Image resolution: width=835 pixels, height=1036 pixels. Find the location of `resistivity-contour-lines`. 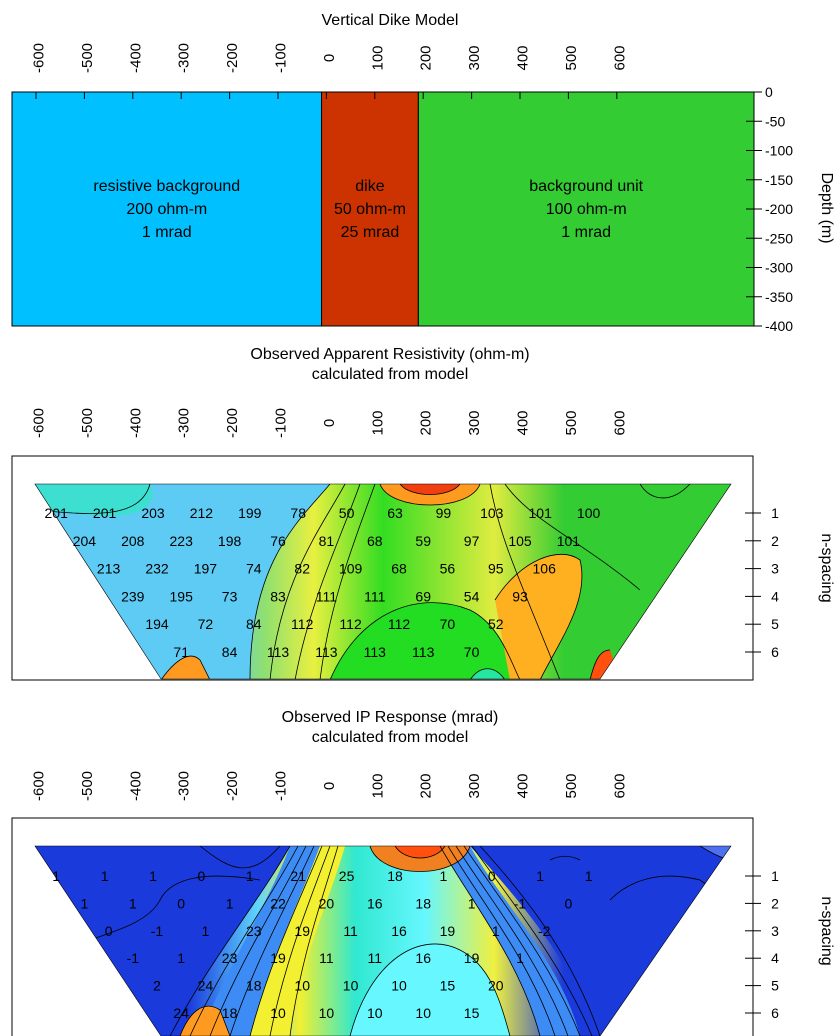

resistivity-contour-lines is located at coordinates (363, 581).